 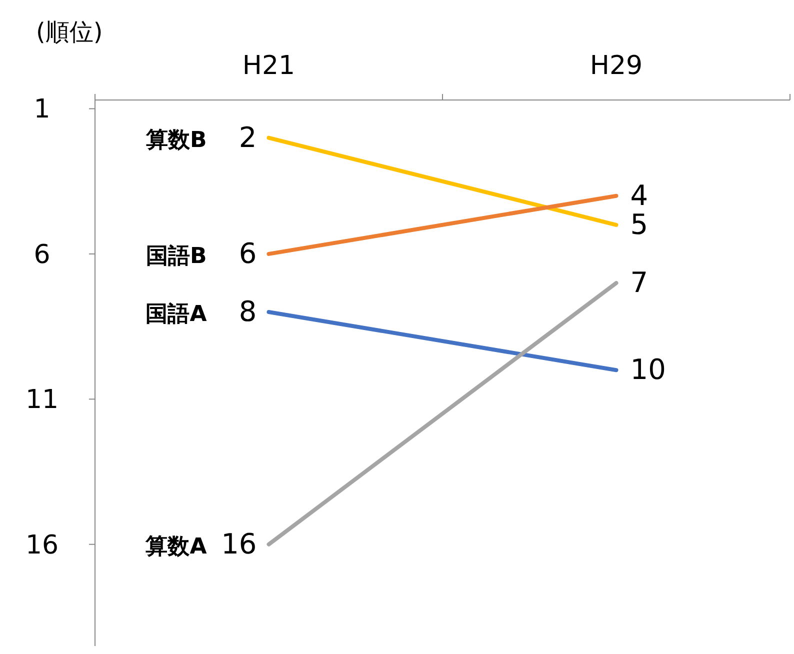 I want to click on text: 算数B, so click(x=175, y=140).